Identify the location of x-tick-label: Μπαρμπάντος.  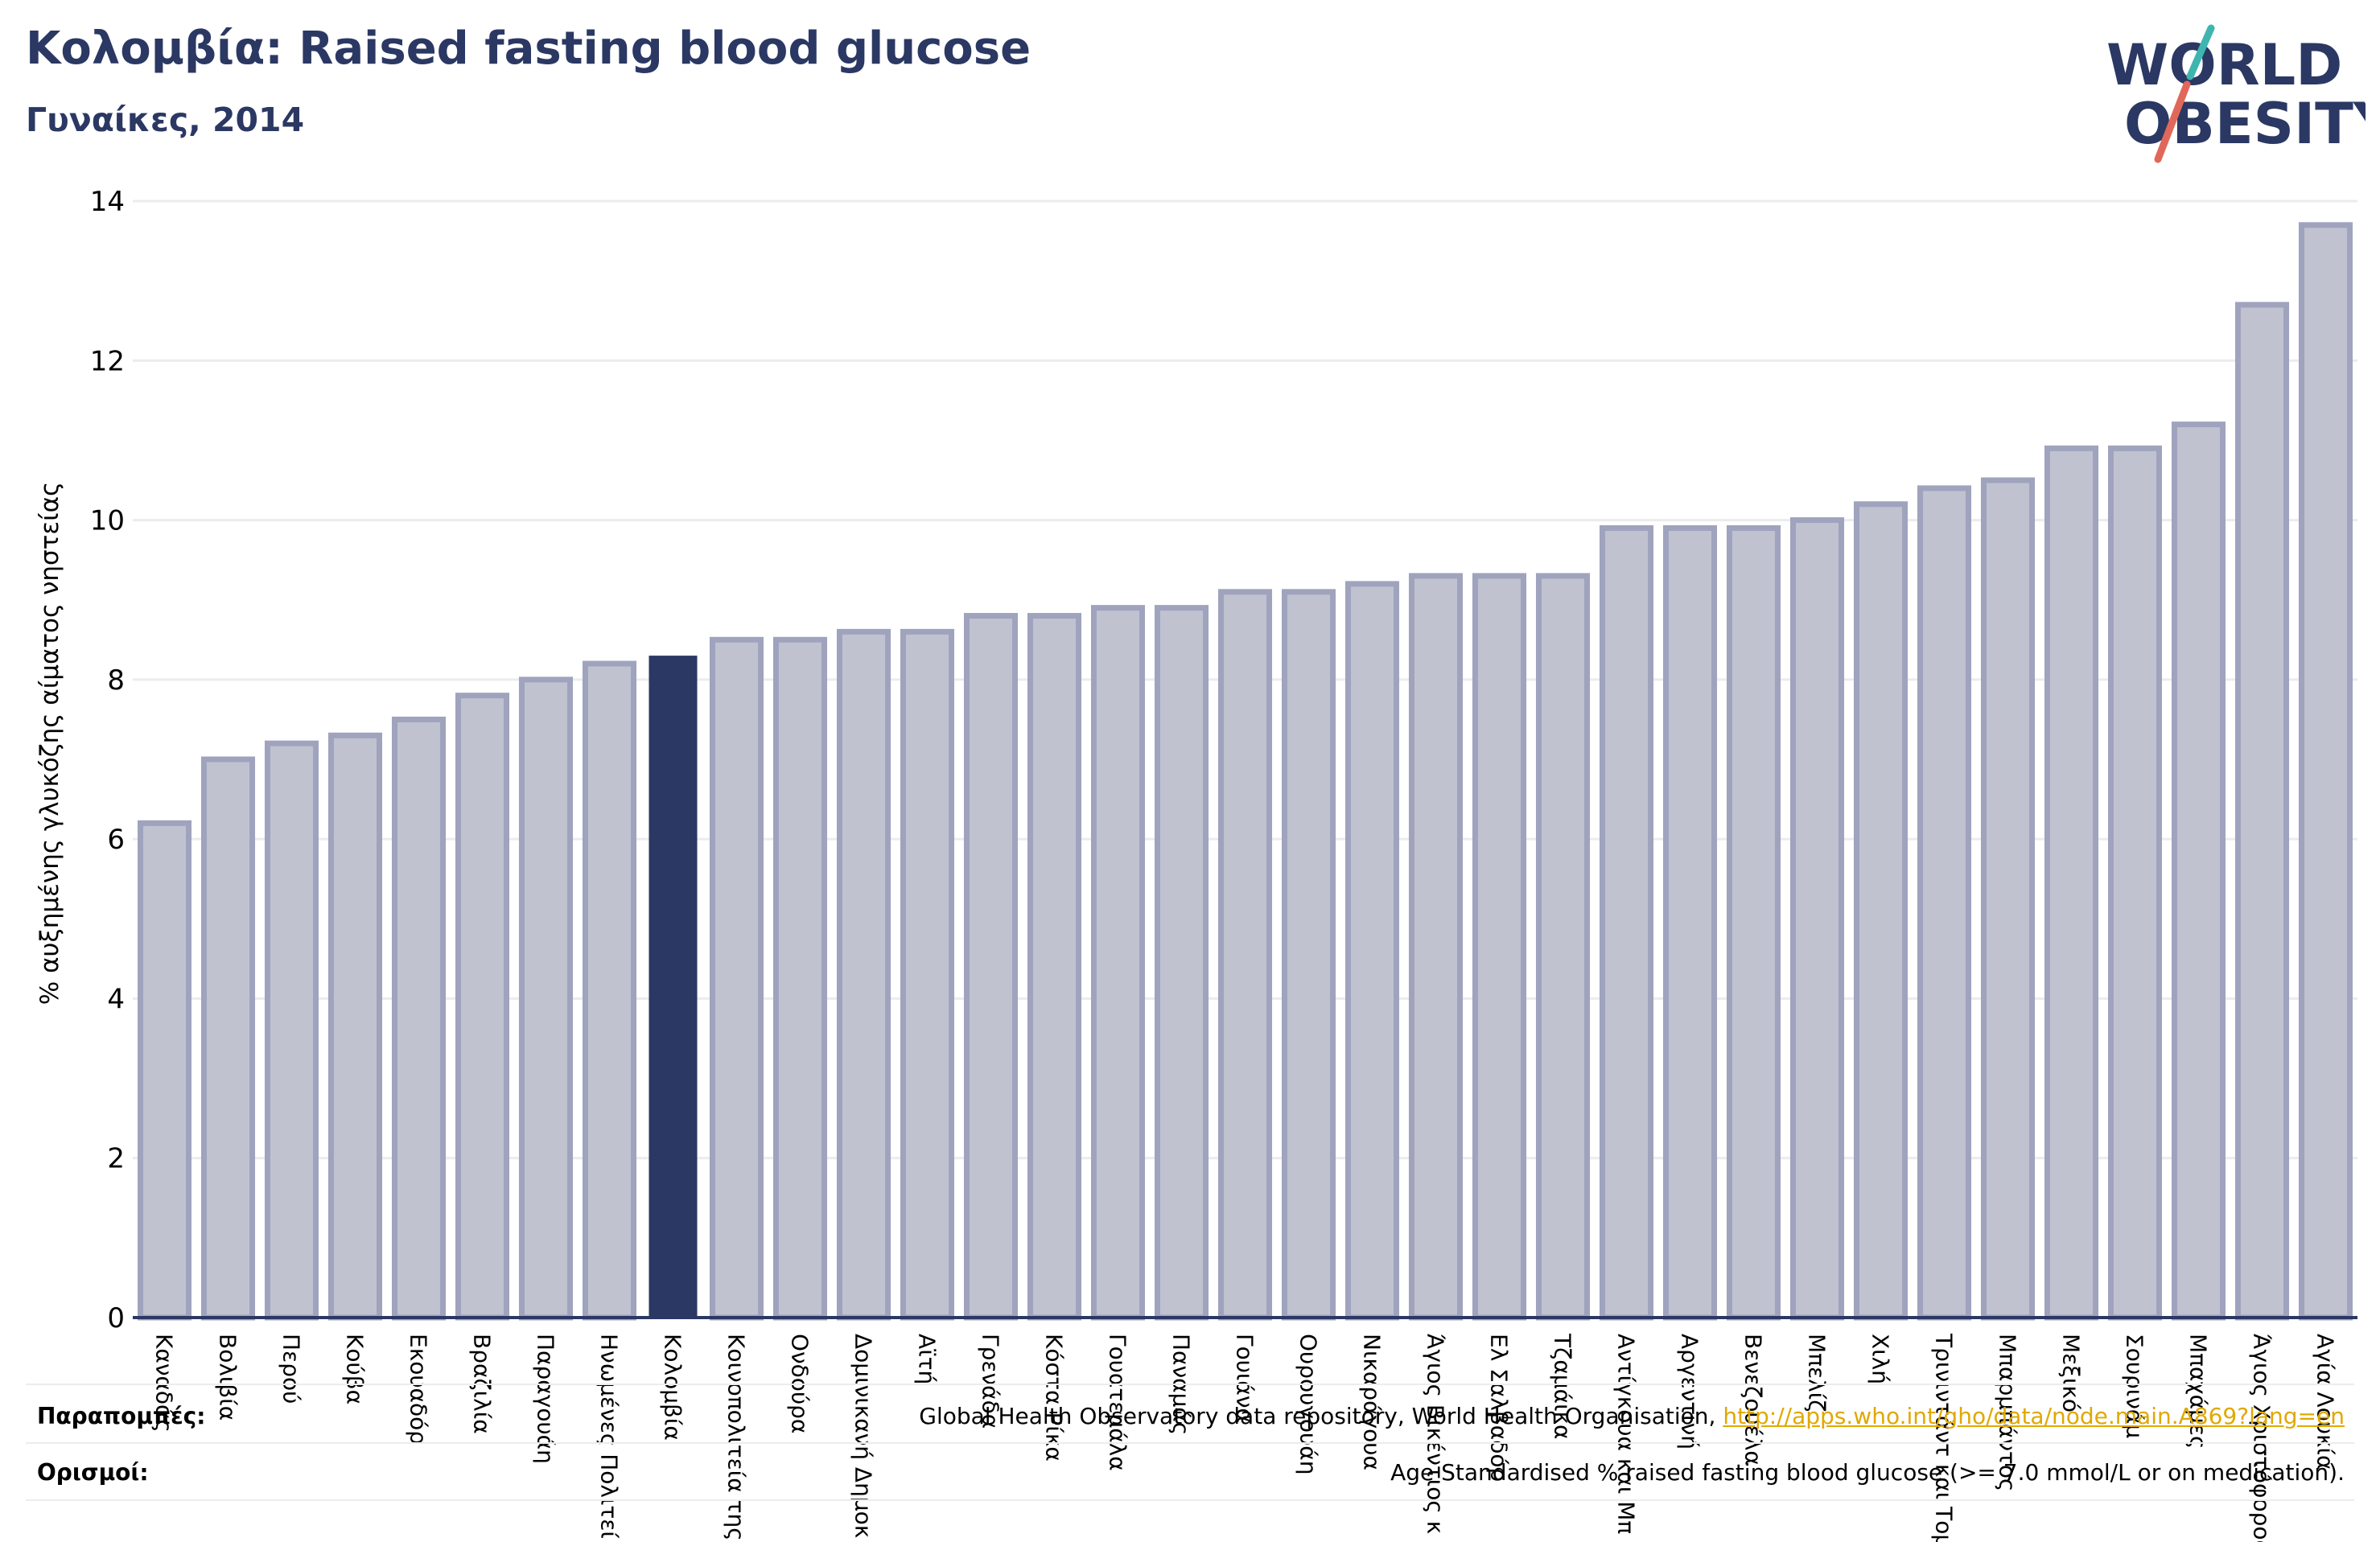
(2008, 1412).